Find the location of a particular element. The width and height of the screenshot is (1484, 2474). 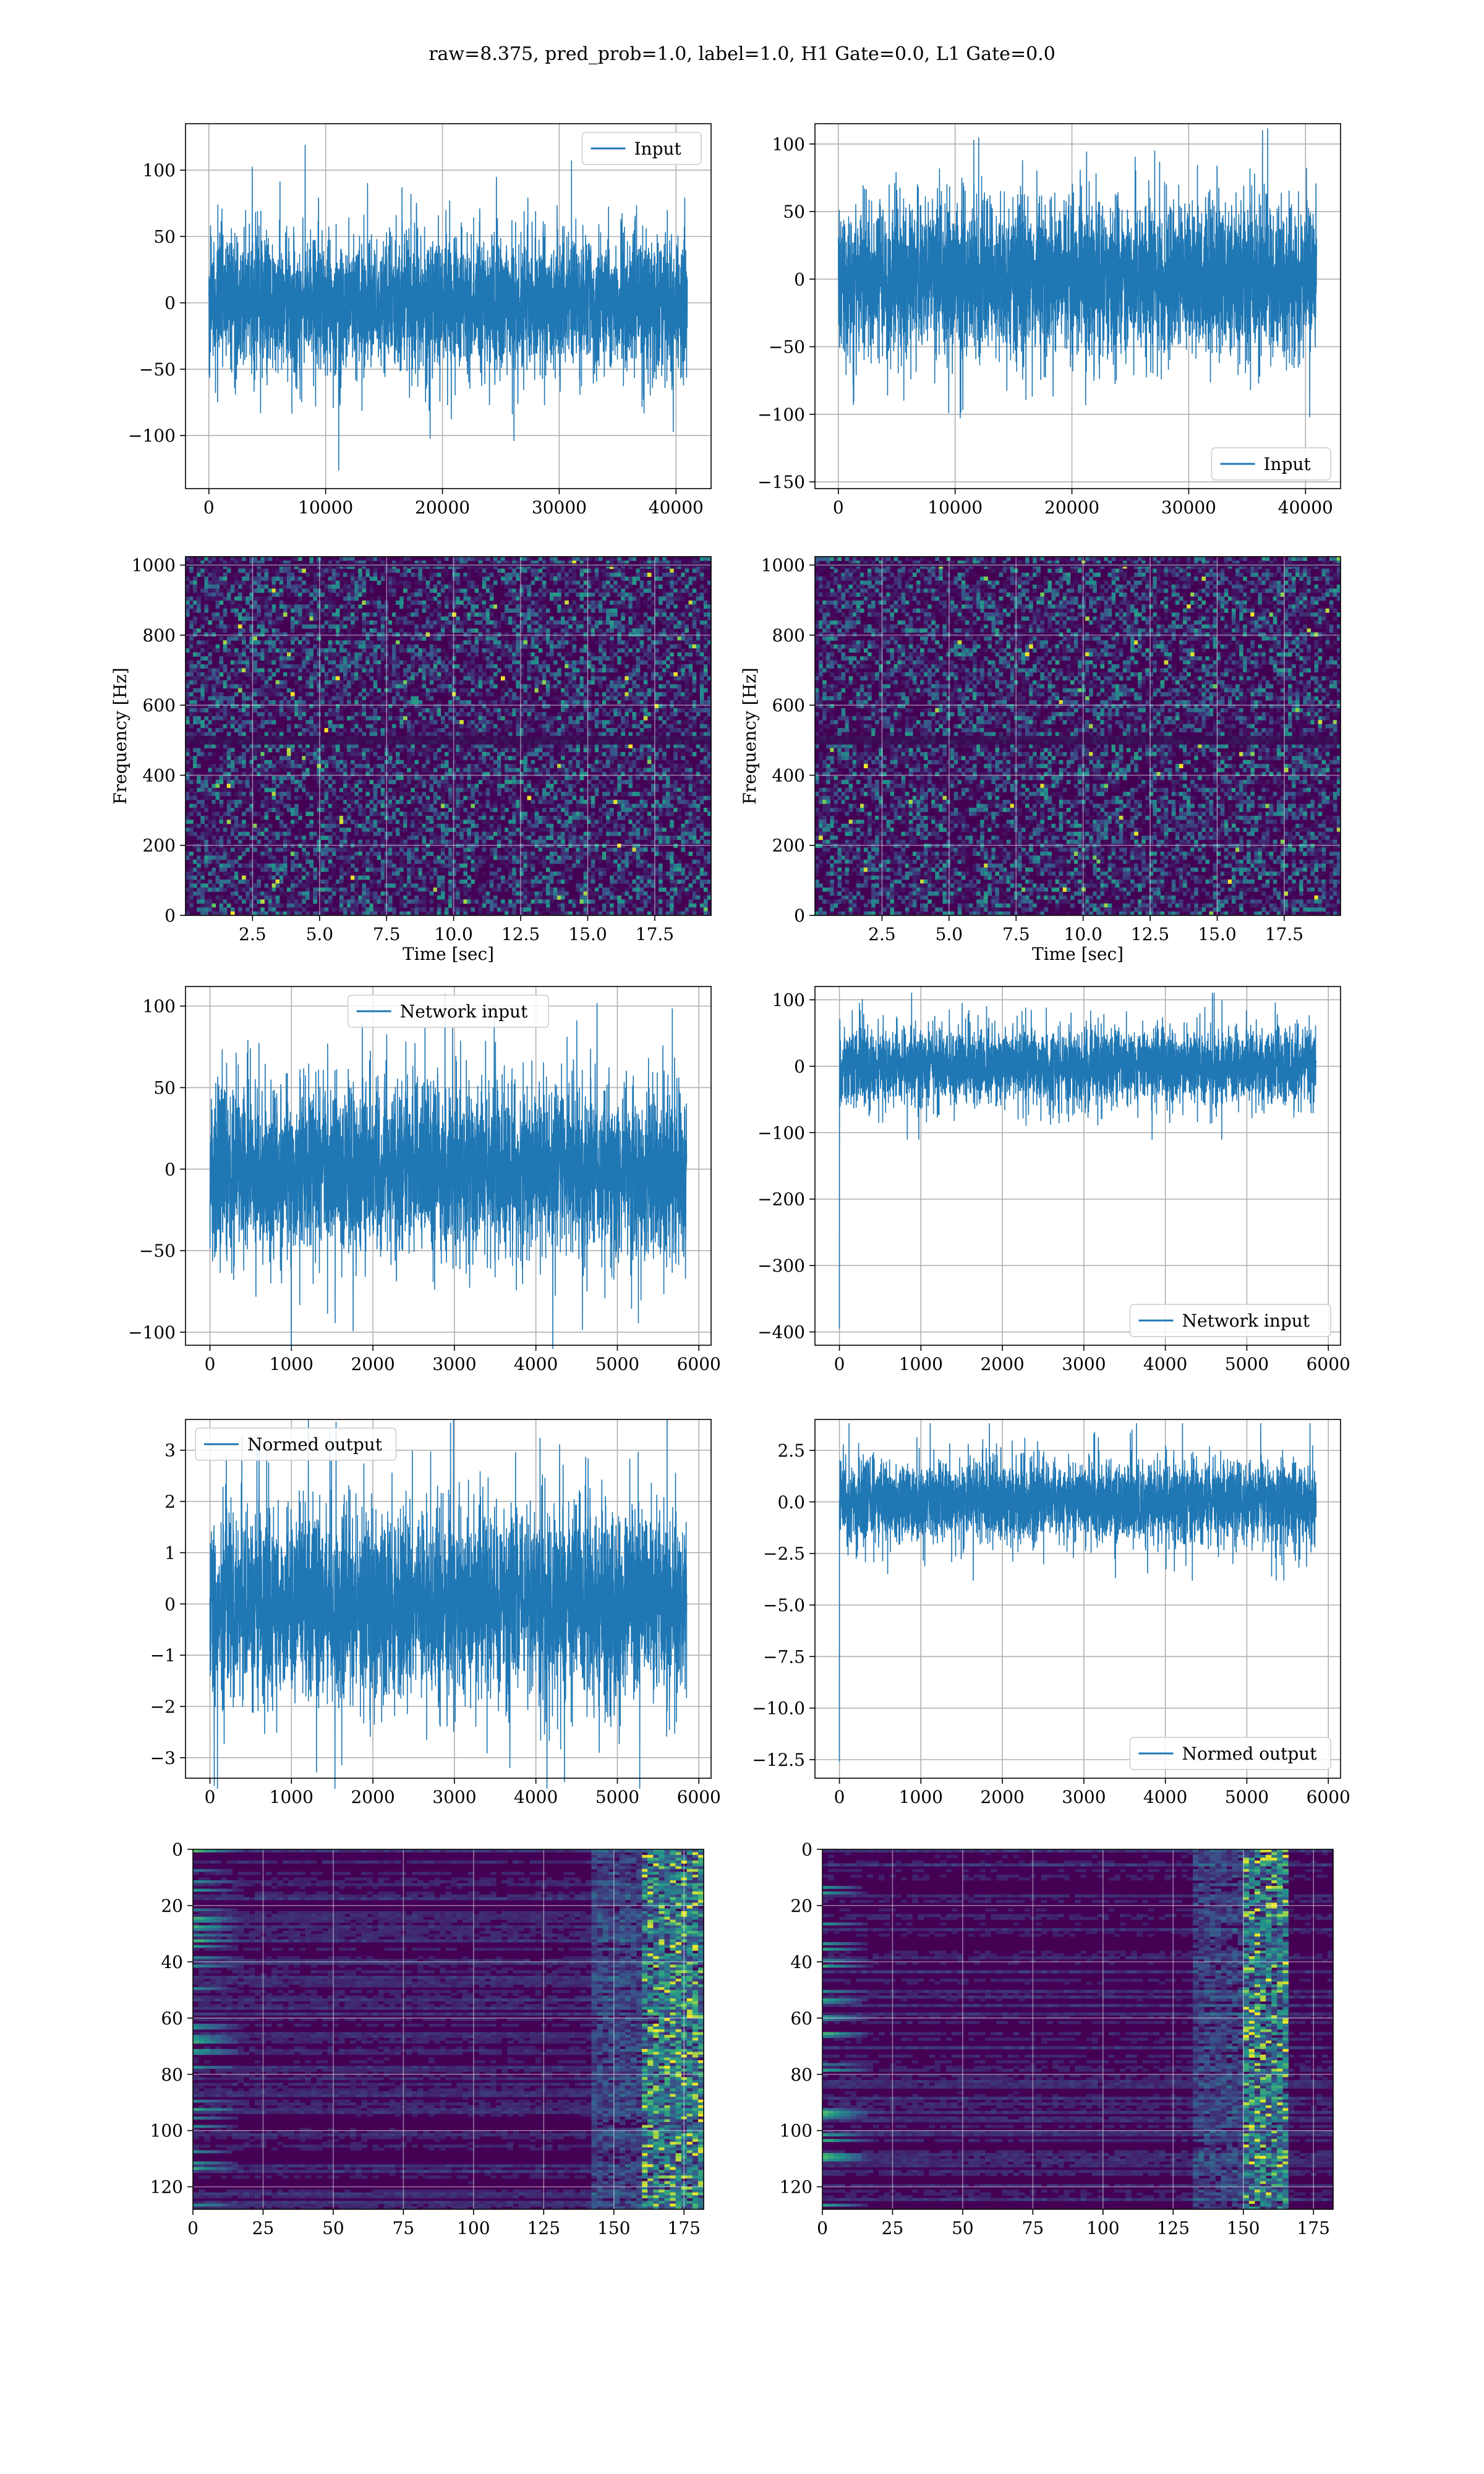

y-tick-label: 50 is located at coordinates (794, 212).